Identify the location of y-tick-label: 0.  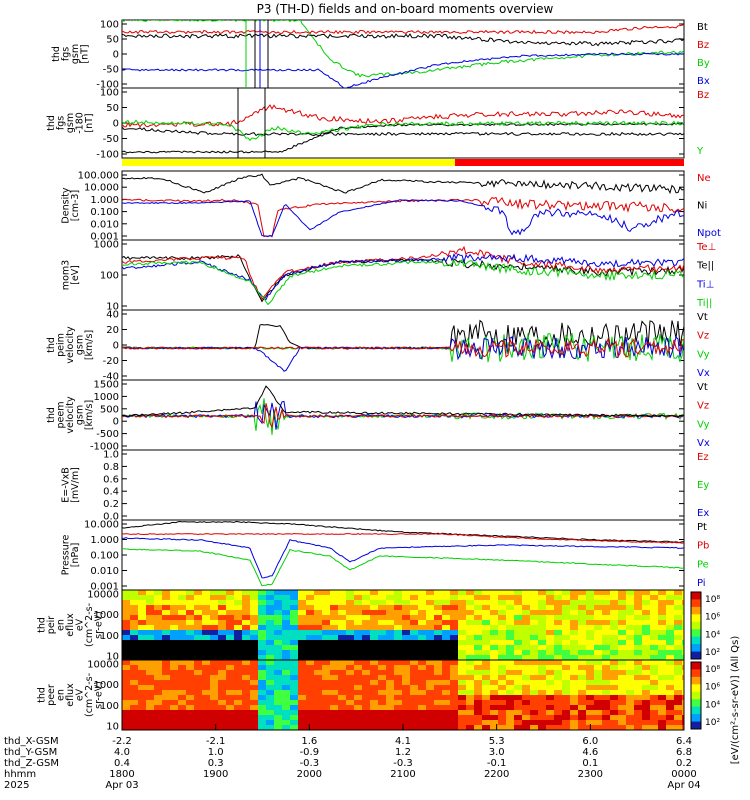
(116, 124).